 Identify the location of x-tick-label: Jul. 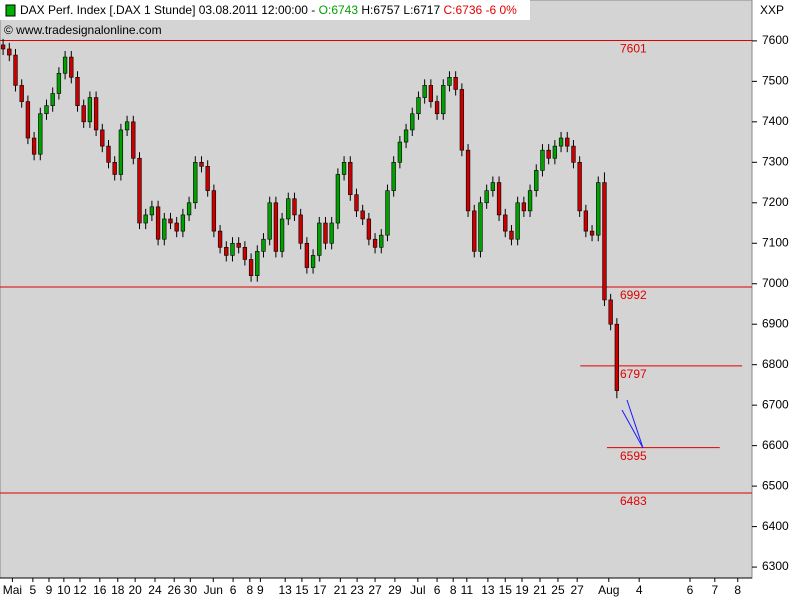
(417, 590).